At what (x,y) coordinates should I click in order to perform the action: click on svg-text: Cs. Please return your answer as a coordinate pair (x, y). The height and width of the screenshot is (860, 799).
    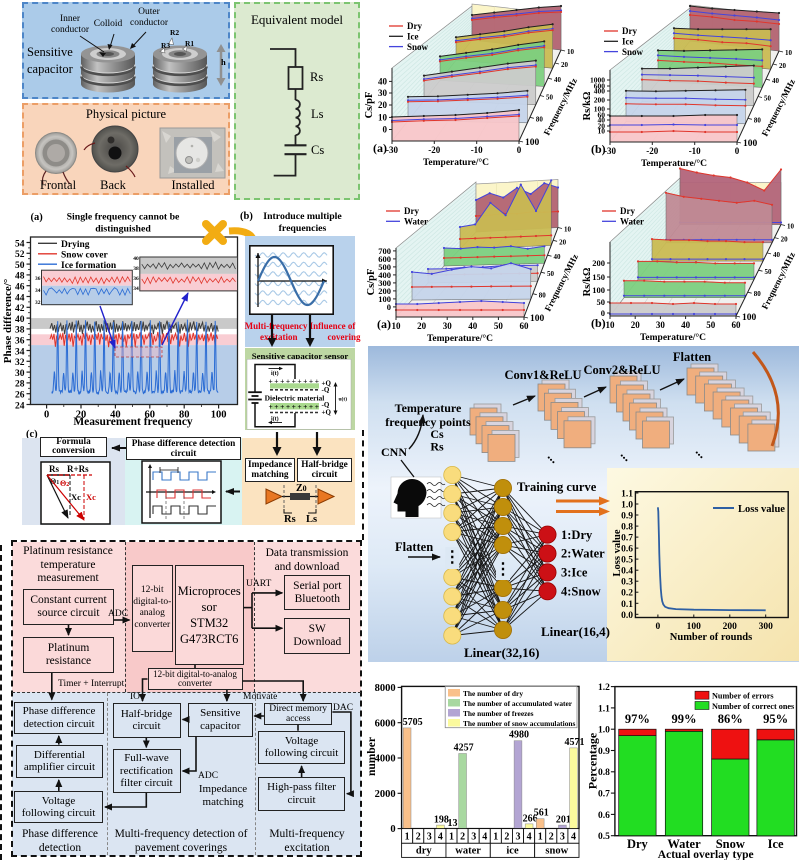
    Looking at the image, I should click on (317, 150).